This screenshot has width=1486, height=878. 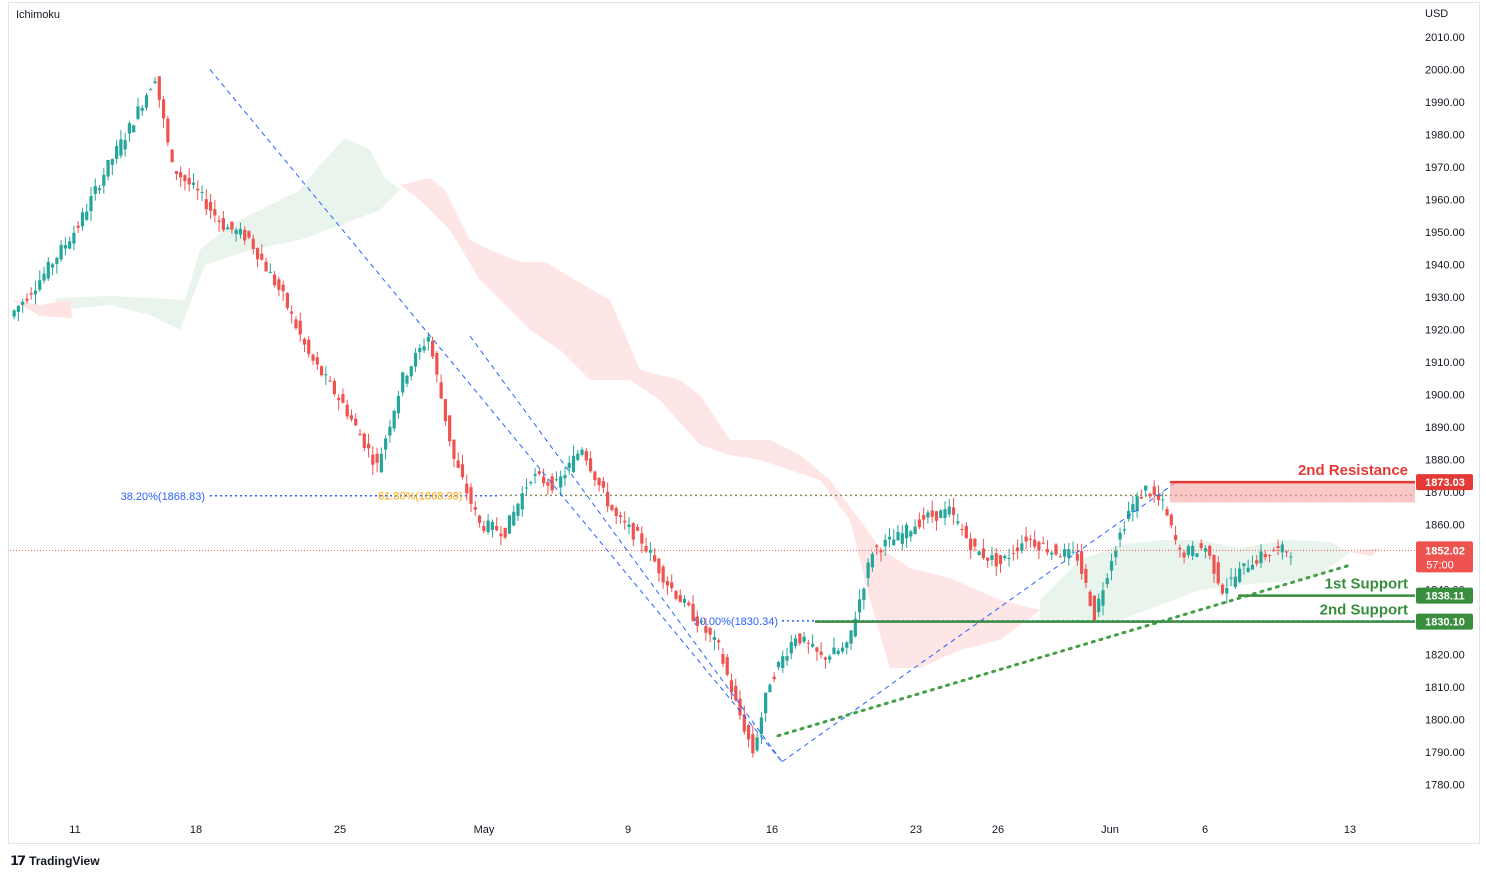 What do you see at coordinates (998, 830) in the screenshot?
I see `x-tick-label: 26` at bounding box center [998, 830].